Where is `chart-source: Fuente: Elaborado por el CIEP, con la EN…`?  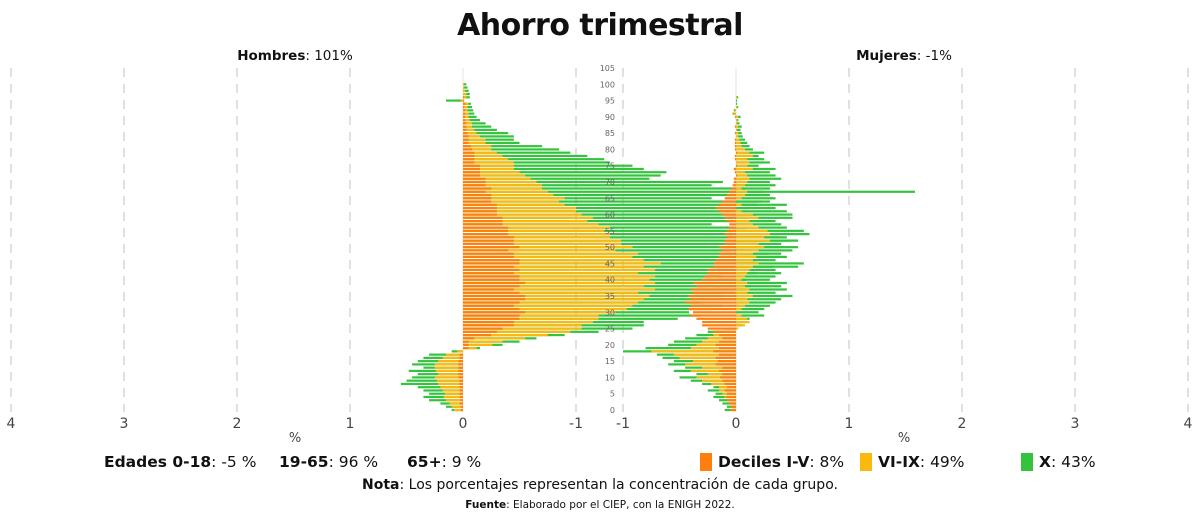
chart-source: Fuente: Elaborado por el CIEP, con la EN… is located at coordinates (600, 505).